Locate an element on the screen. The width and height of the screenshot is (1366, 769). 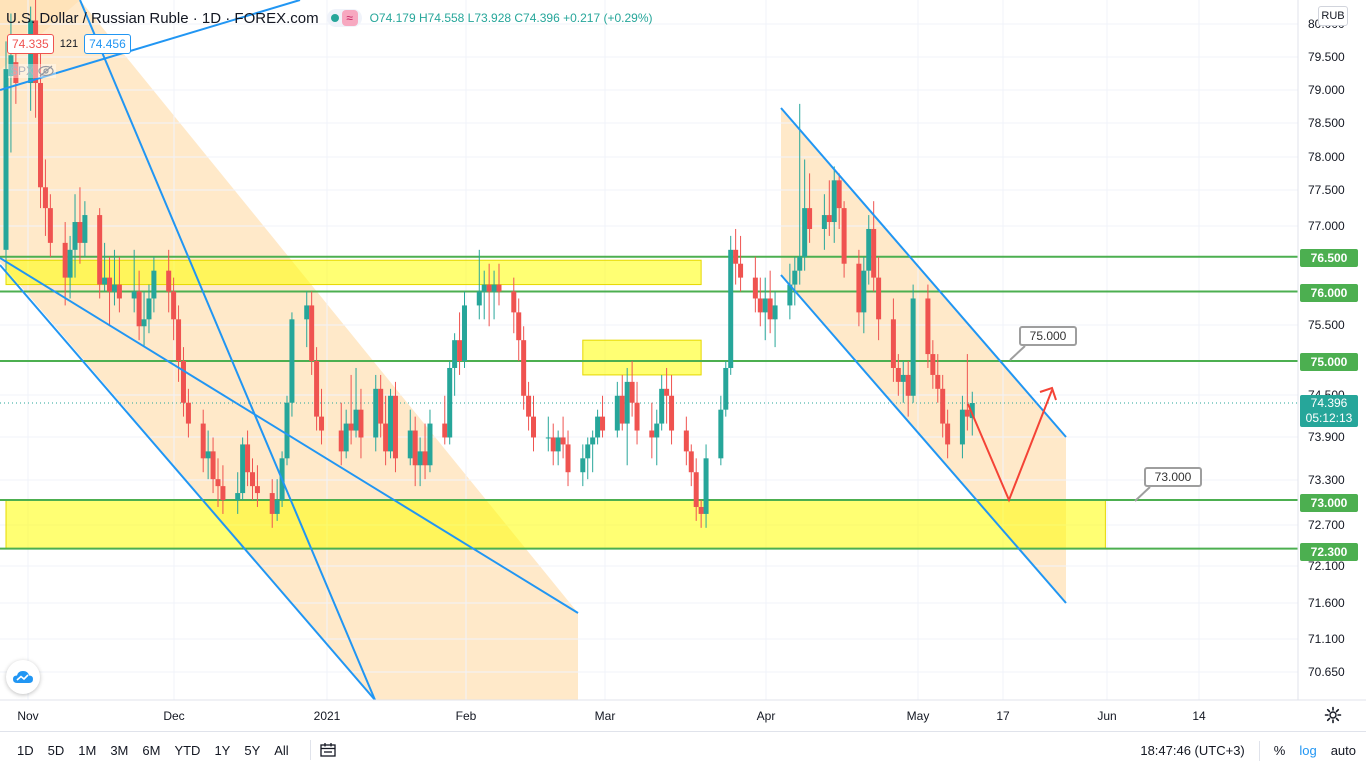
timeframe-all: All is located at coordinates (281, 750).